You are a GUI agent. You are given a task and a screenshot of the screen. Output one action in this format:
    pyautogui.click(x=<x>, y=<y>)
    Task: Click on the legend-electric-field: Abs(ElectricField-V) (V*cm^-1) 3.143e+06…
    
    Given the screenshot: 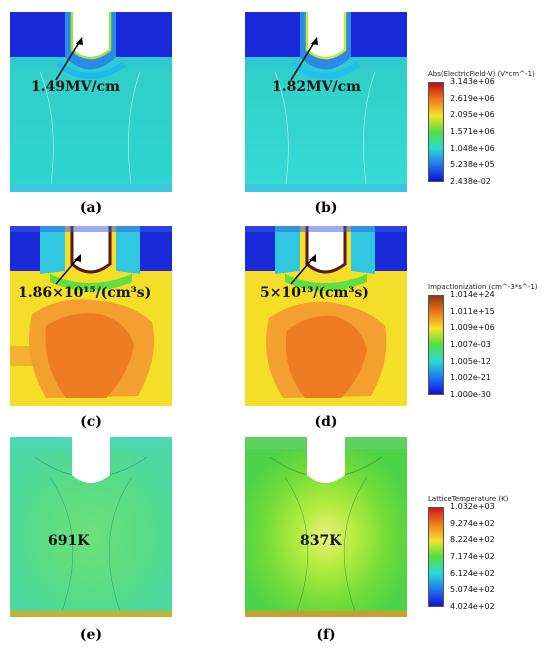 What is the action you would take?
    pyautogui.click(x=487, y=128)
    